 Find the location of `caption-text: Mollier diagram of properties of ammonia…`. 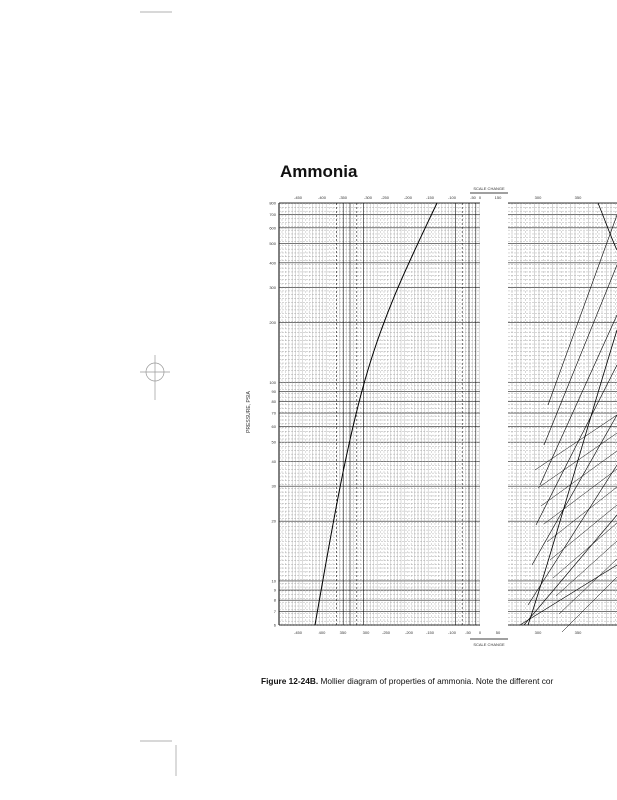

caption-text: Mollier diagram of properties of ammonia… is located at coordinates (436, 681).